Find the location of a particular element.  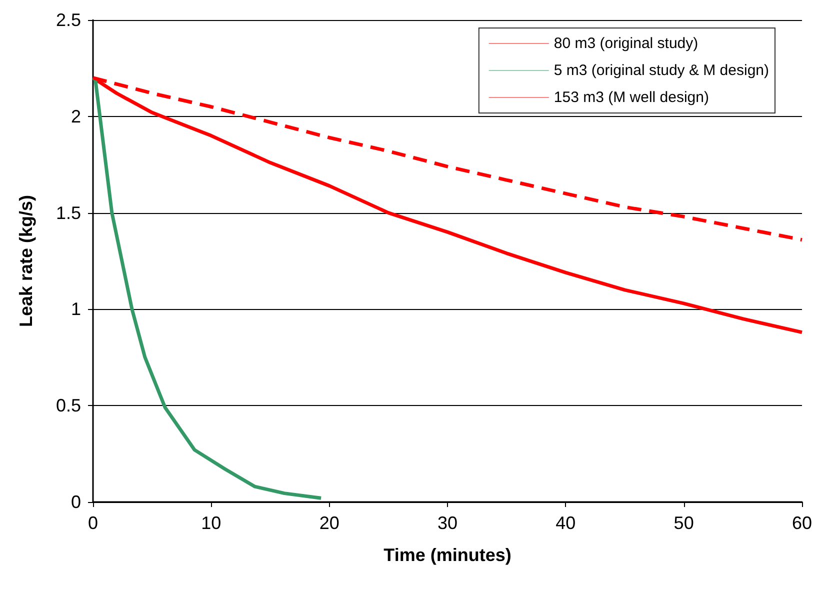

x-tick-label: 50 is located at coordinates (684, 523).